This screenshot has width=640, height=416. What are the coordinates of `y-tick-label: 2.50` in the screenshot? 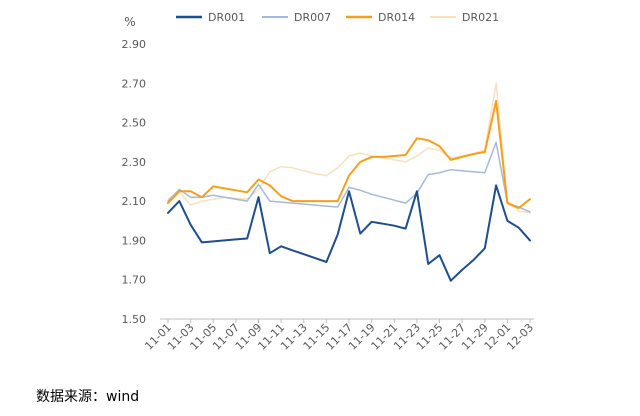 It's located at (134, 123).